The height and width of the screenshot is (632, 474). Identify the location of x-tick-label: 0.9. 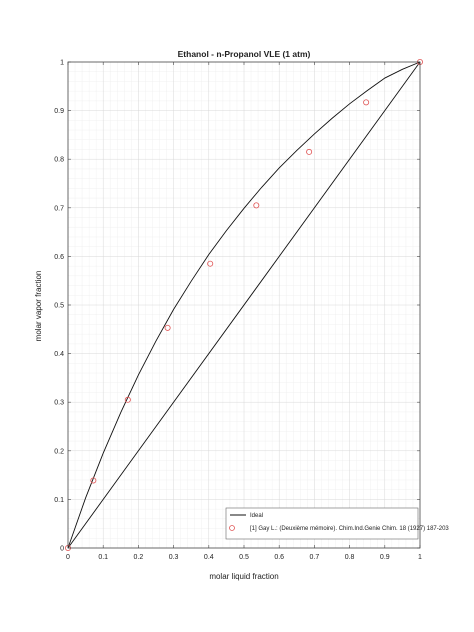
(385, 557).